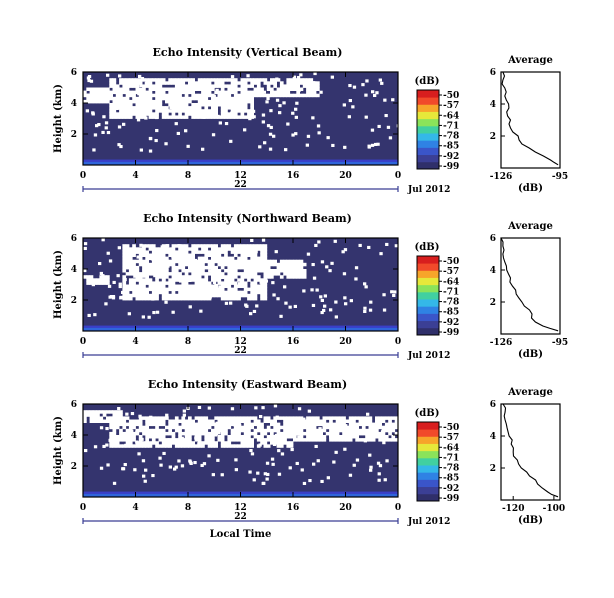 Image resolution: width=614 pixels, height=598 pixels. Describe the element at coordinates (451, 147) in the screenshot. I see `colorbar-tick-label: -85` at that location.